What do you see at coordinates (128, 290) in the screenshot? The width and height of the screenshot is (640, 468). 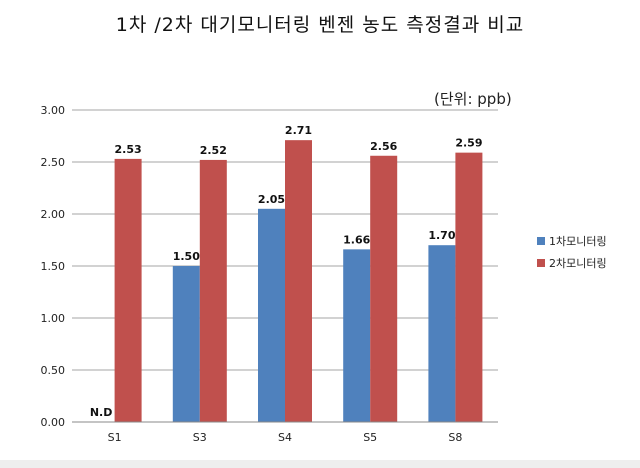 I see `bar-series-2-s1` at bounding box center [128, 290].